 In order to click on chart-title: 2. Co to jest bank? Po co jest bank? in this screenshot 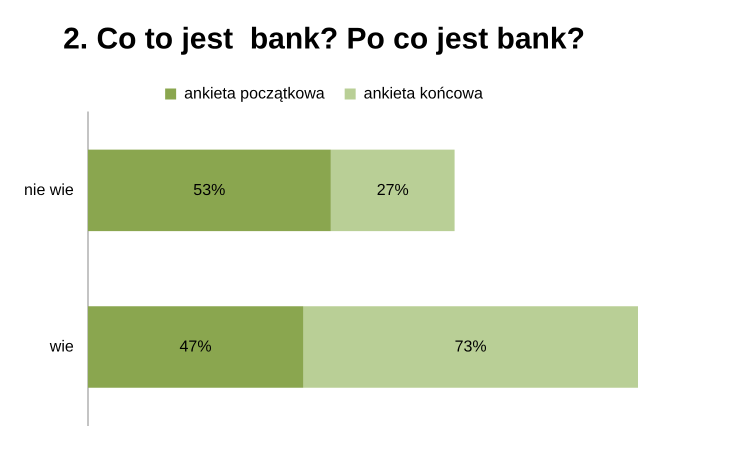, I will do `click(324, 39)`.